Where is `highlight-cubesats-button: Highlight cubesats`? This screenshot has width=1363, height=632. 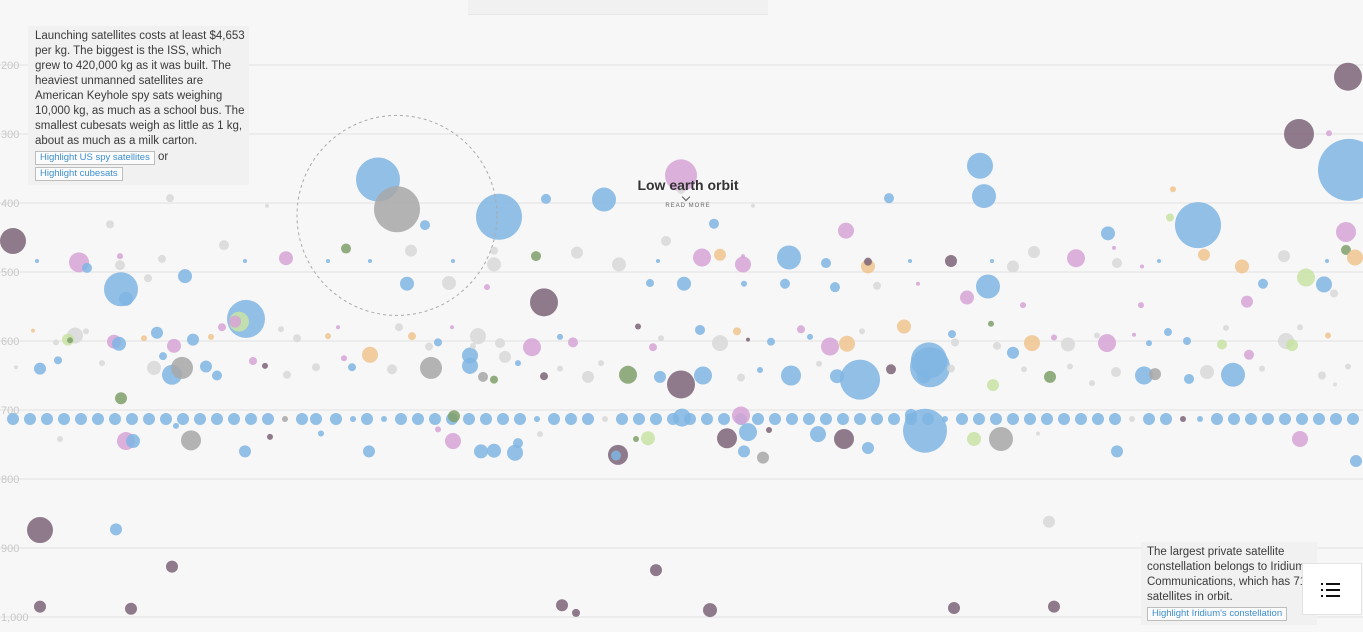
highlight-cubesats-button: Highlight cubesats is located at coordinates (79, 174).